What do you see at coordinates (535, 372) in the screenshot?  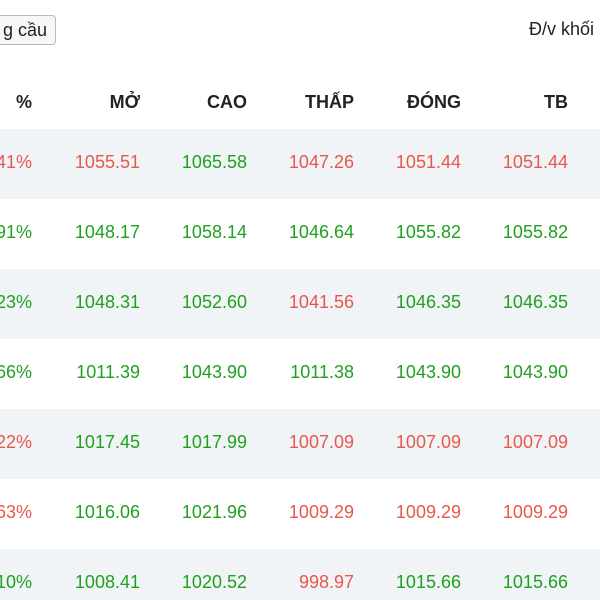 I see `cell-average: 1043.90` at bounding box center [535, 372].